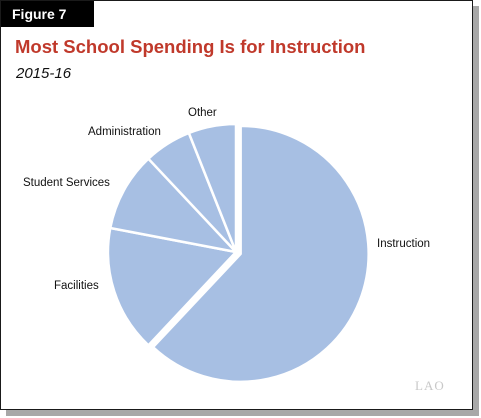 The image size is (481, 418). I want to click on chart-subtitle: 2015-16, so click(44, 73).